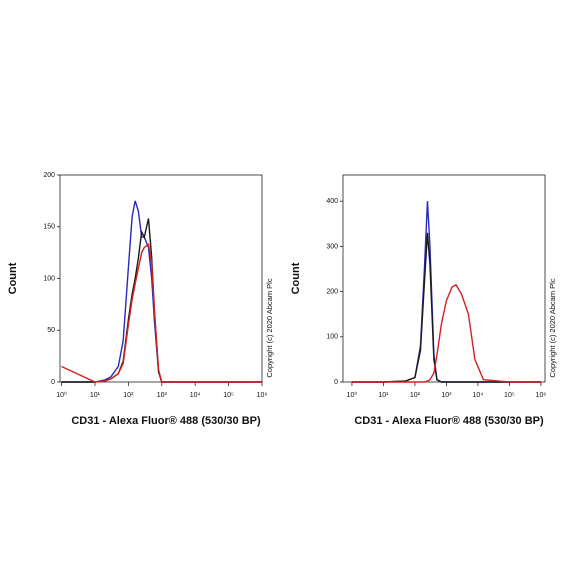  I want to click on y-tick-label: 300, so click(332, 246).